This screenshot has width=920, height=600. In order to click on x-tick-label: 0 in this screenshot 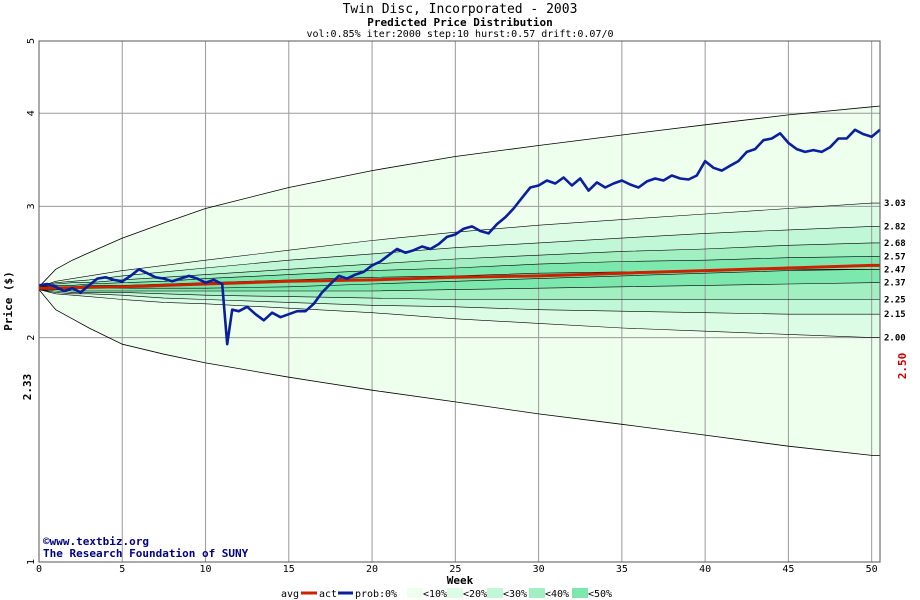, I will do `click(39, 569)`.